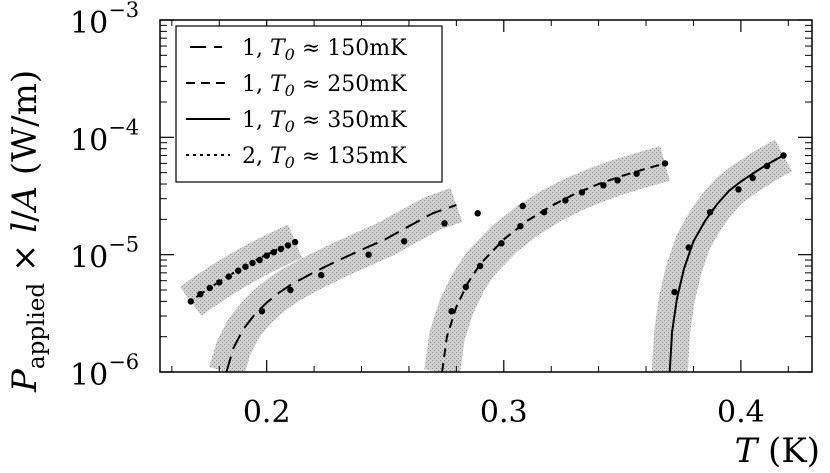 This screenshot has height=473, width=830. I want to click on y-tick-label: 10⁻⁴, so click(104, 136).